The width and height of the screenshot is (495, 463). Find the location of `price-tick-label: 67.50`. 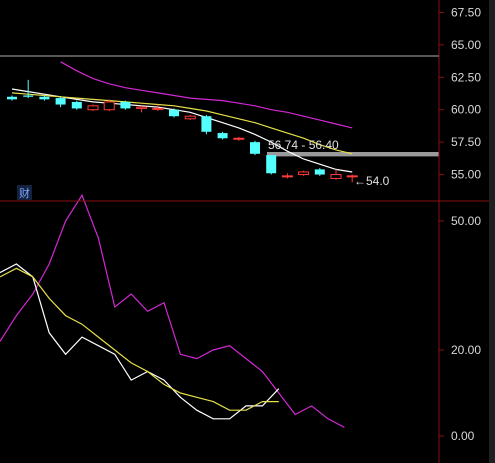

price-tick-label: 67.50 is located at coordinates (466, 12).